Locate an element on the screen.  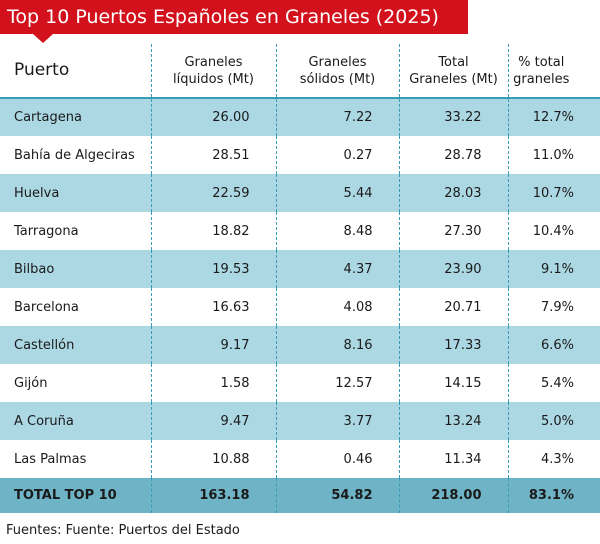
column-header-line: líquidos (Mt) is located at coordinates (213, 79).